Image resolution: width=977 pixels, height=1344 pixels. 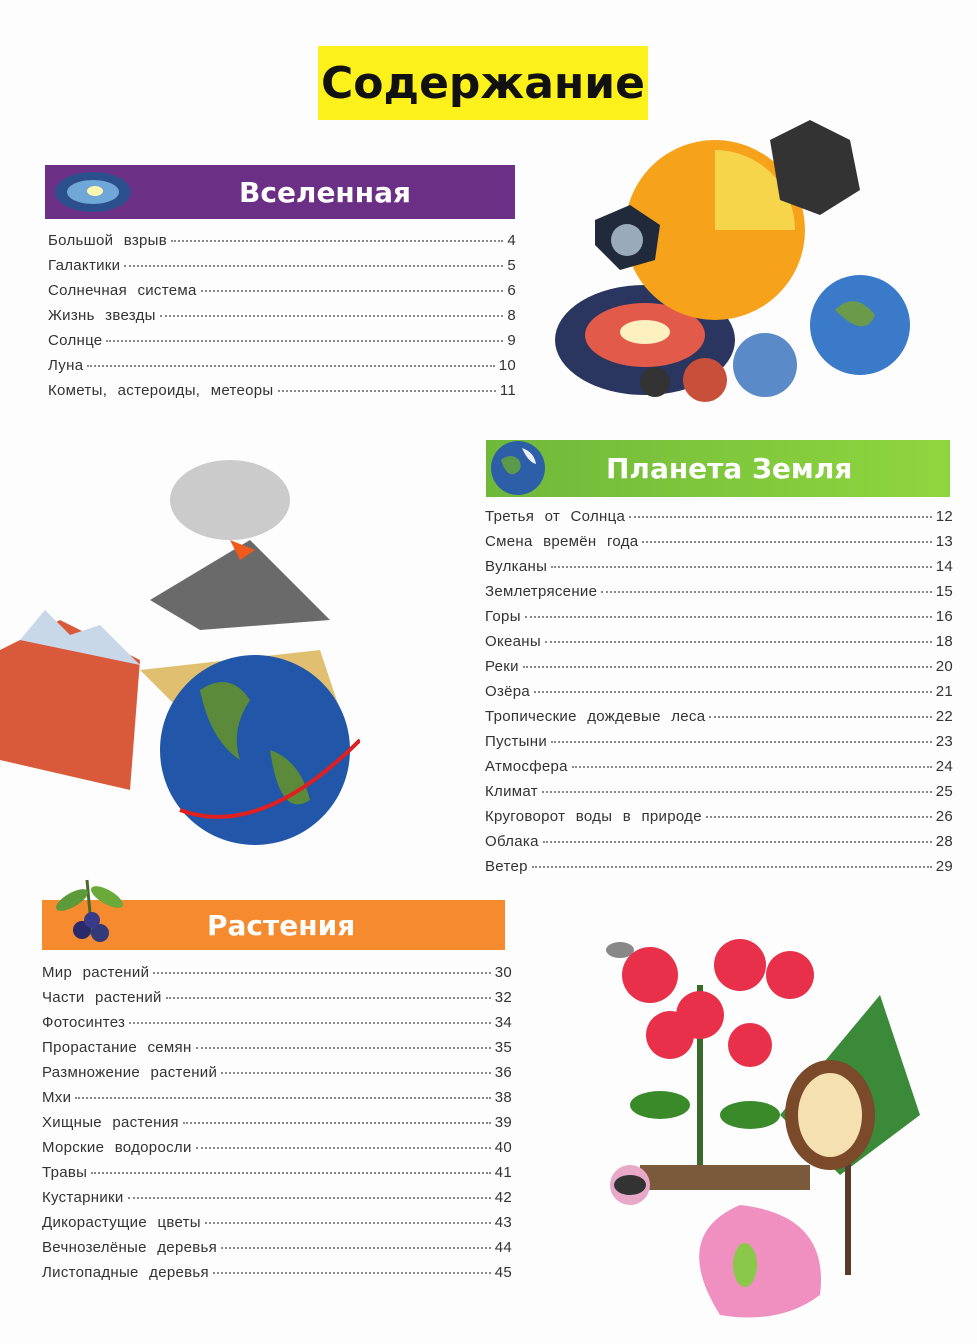 I want to click on toc-entry: Пустыни 23, so click(x=719, y=745).